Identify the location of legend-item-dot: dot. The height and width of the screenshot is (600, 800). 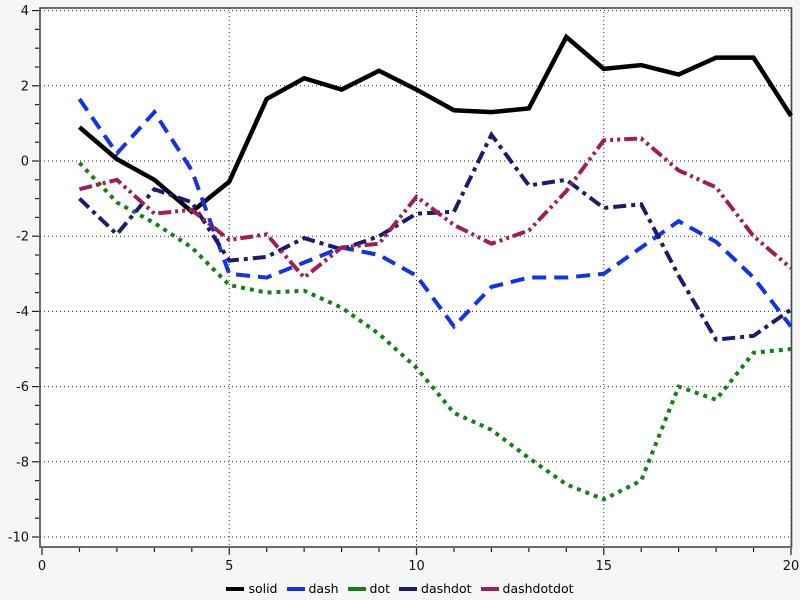
(369, 588).